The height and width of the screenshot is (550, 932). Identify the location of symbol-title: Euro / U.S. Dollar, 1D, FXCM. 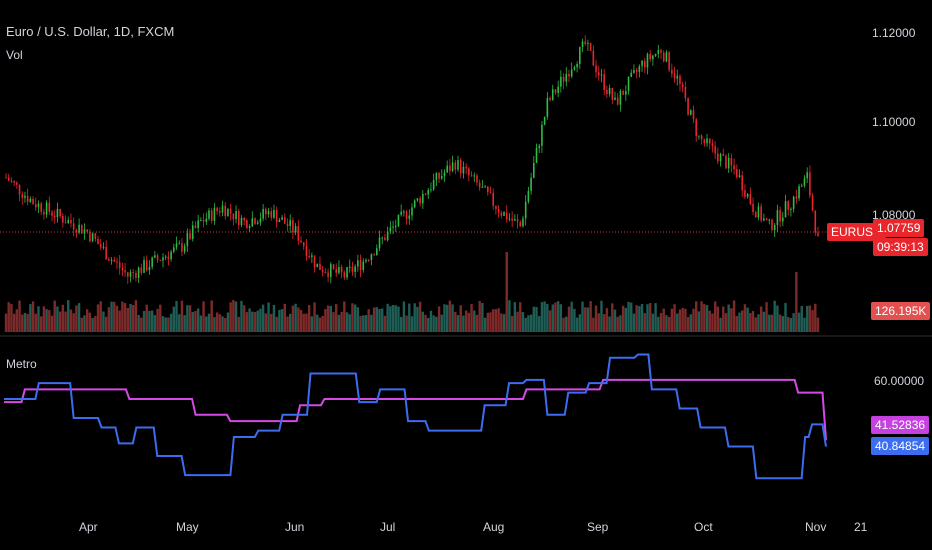
(90, 31).